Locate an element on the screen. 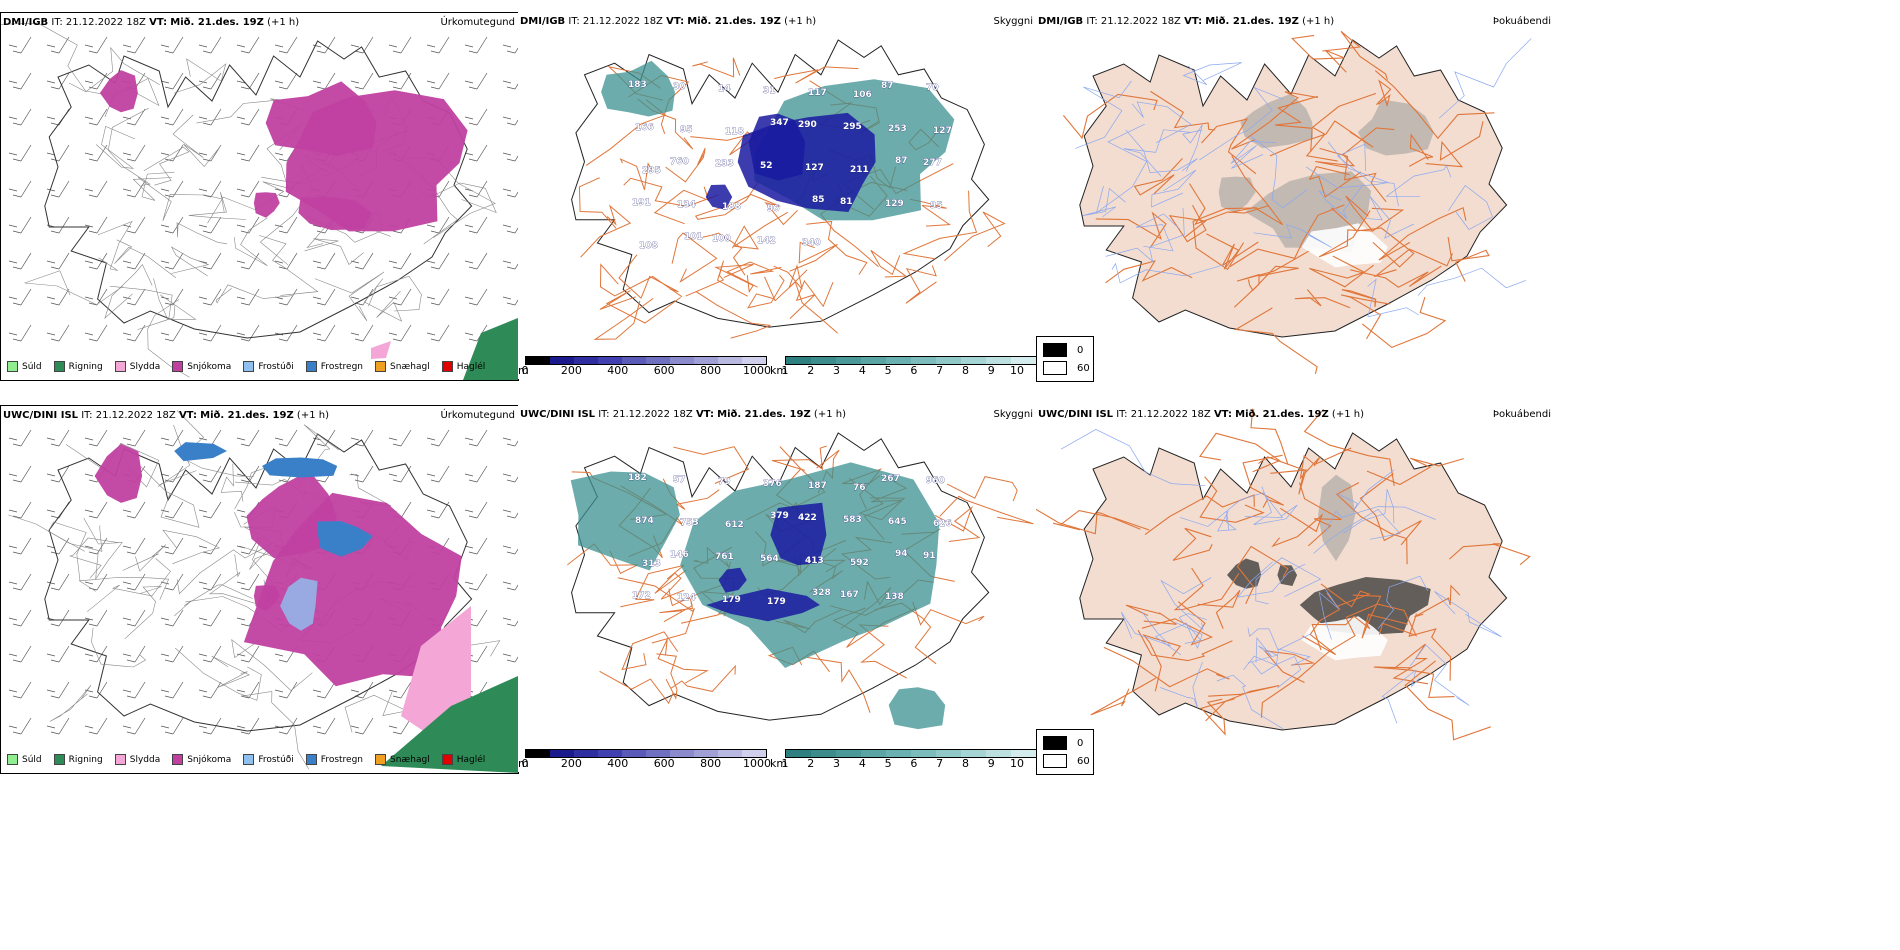  visibility-value-label: 57 is located at coordinates (679, 480).